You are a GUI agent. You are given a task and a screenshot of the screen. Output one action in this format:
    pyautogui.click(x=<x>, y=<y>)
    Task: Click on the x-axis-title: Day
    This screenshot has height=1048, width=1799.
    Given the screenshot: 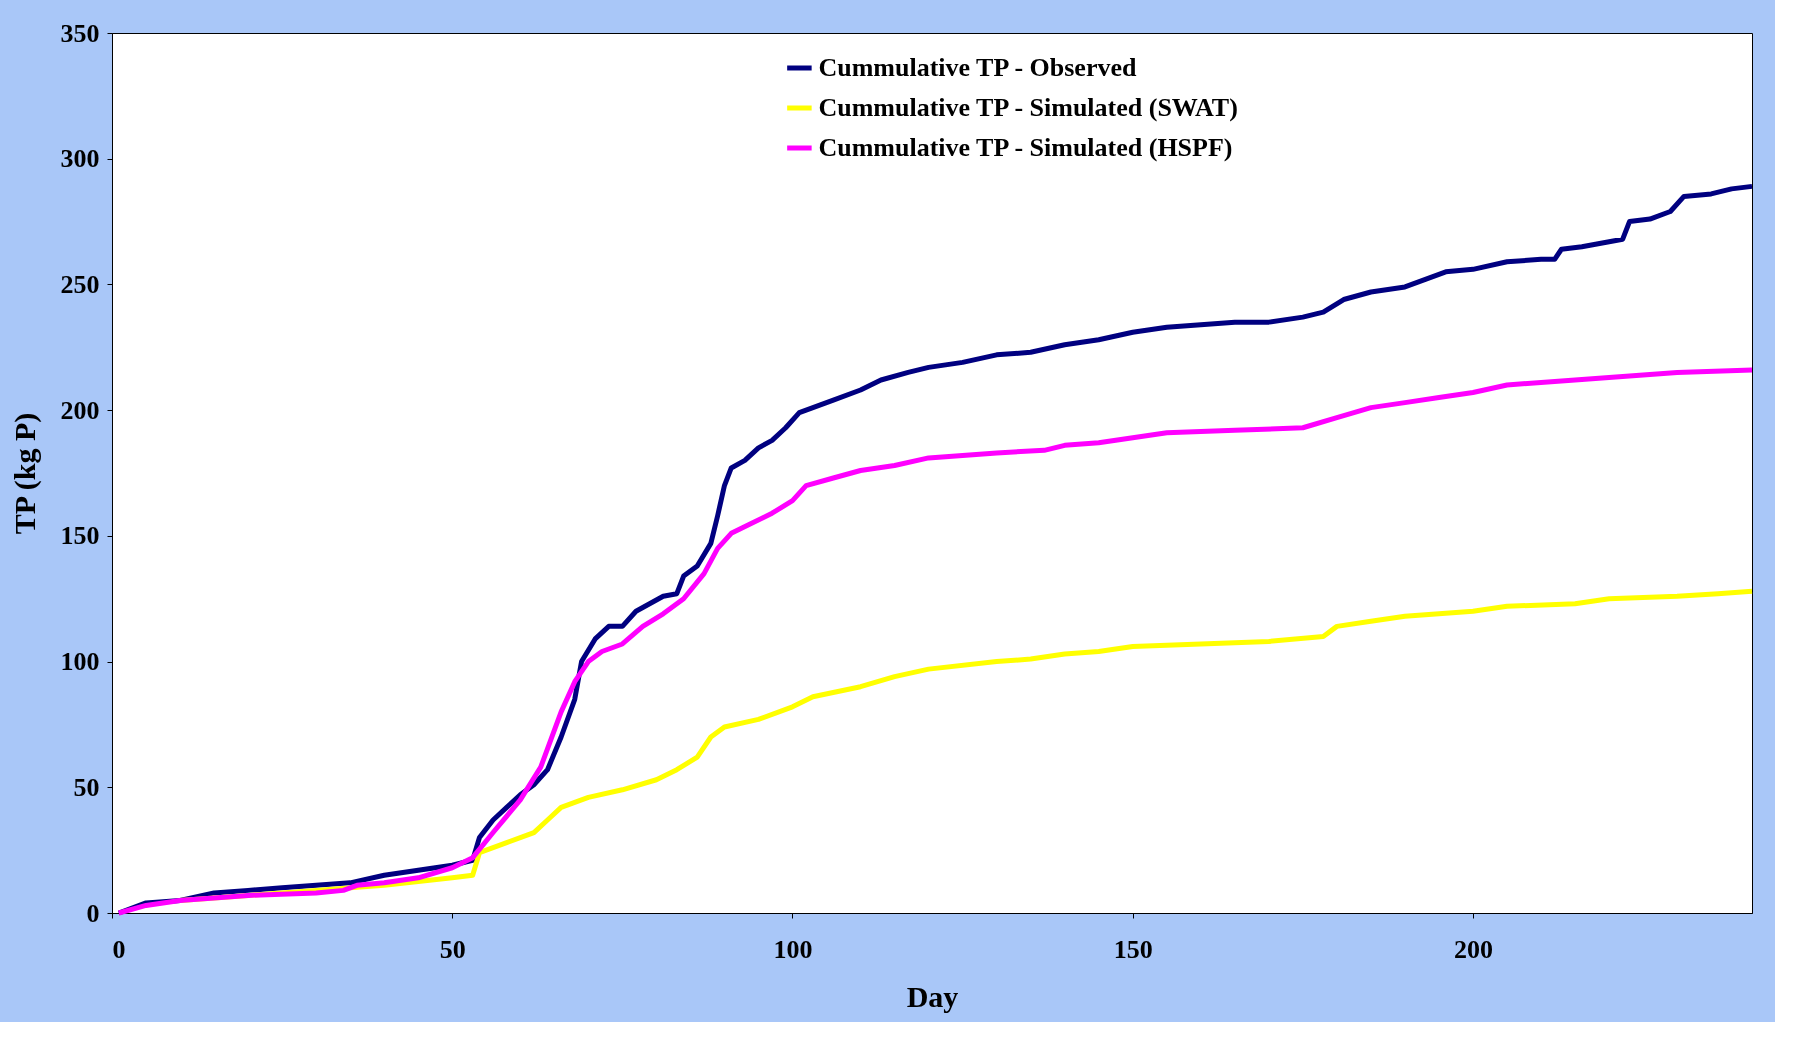 What is the action you would take?
    pyautogui.click(x=932, y=996)
    